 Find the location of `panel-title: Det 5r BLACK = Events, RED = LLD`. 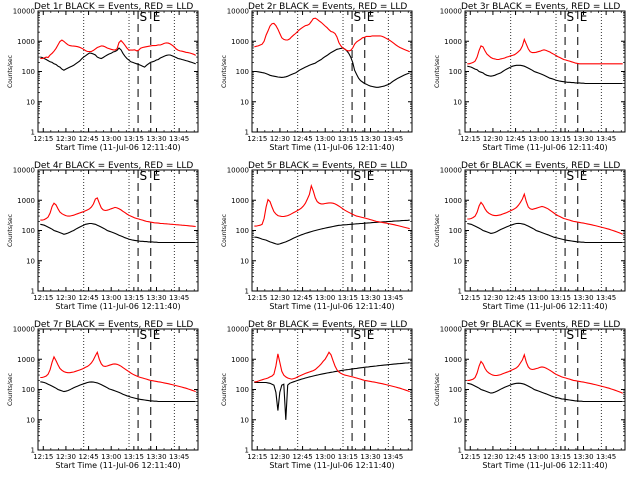

panel-title: Det 5r BLACK = Events, RED = LLD is located at coordinates (327, 166).